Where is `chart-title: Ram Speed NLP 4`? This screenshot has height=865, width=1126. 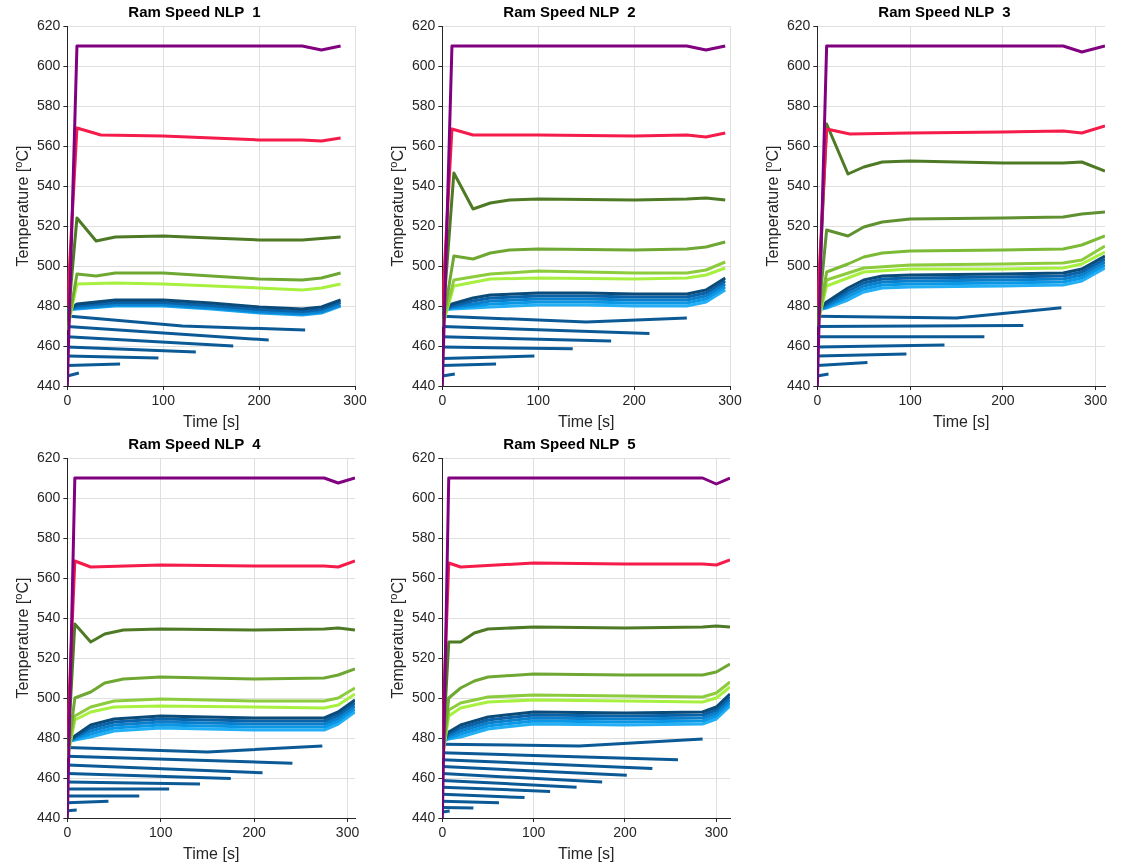
chart-title: Ram Speed NLP 4 is located at coordinates (195, 444).